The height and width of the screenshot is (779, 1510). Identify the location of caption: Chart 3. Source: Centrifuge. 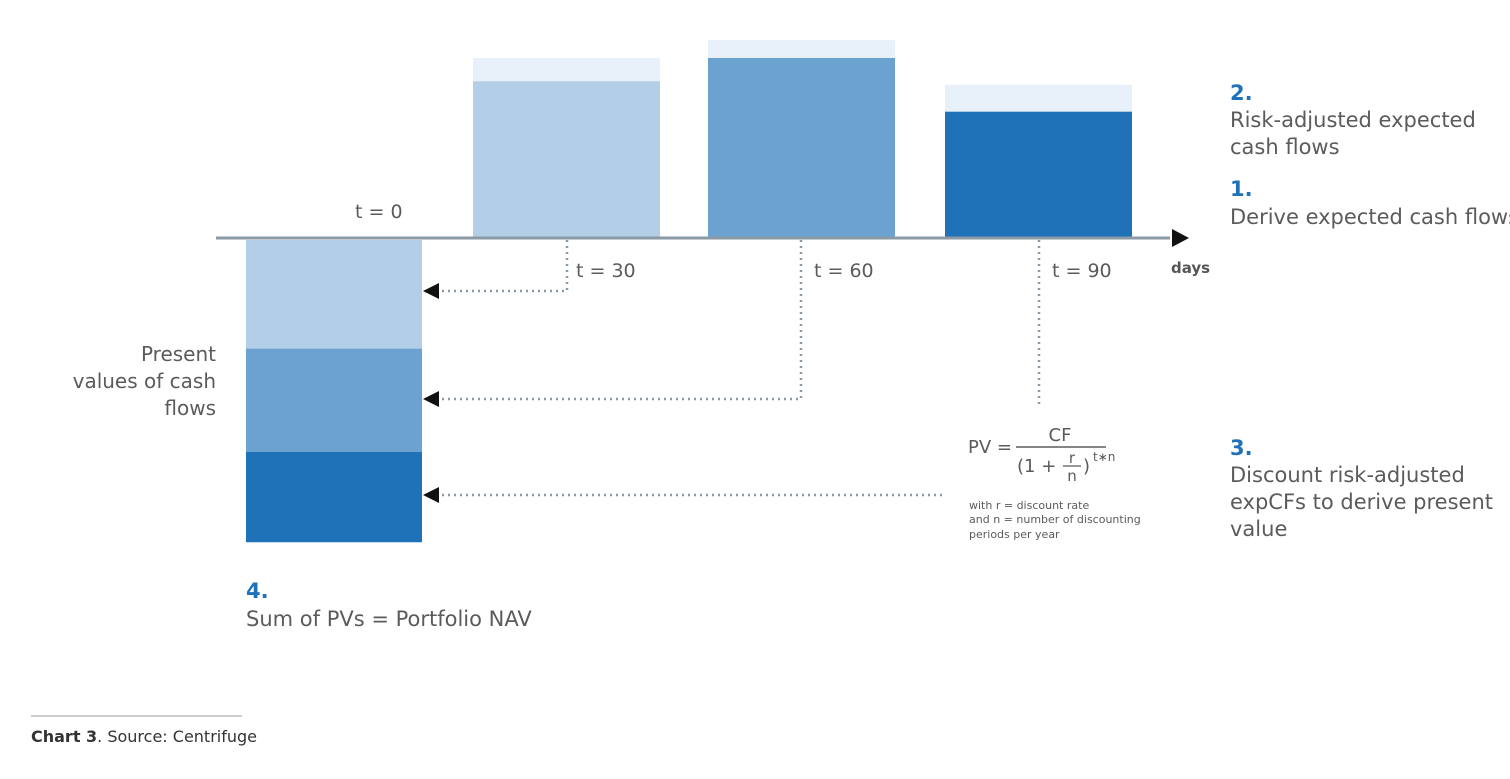
(144, 736).